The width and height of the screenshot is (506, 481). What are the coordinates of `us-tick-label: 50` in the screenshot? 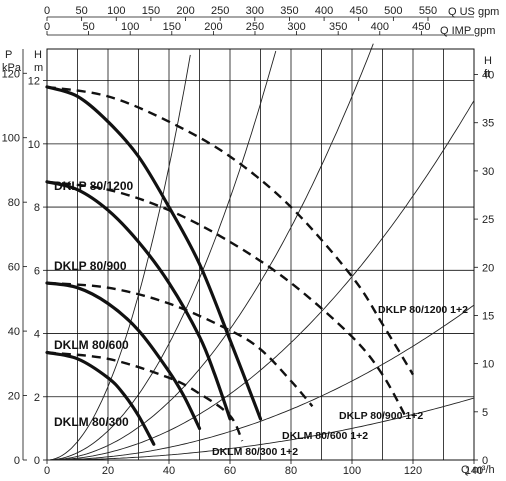 It's located at (82, 11).